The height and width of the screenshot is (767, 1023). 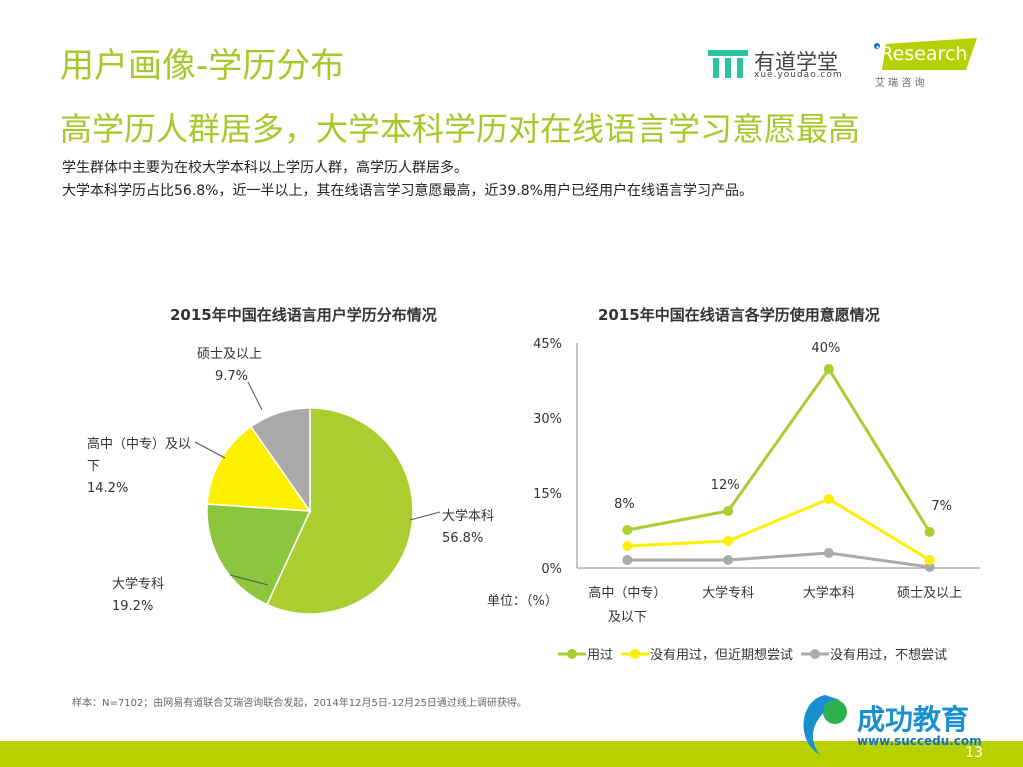 What do you see at coordinates (921, 54) in the screenshot?
I see `iresearch-name: iResearch` at bounding box center [921, 54].